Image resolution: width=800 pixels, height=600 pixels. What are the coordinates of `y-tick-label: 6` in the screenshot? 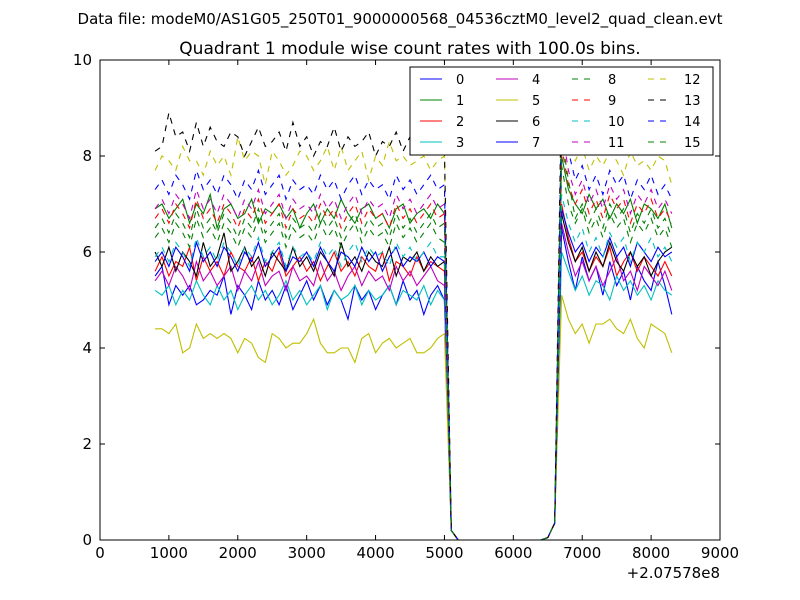 It's located at (87, 252).